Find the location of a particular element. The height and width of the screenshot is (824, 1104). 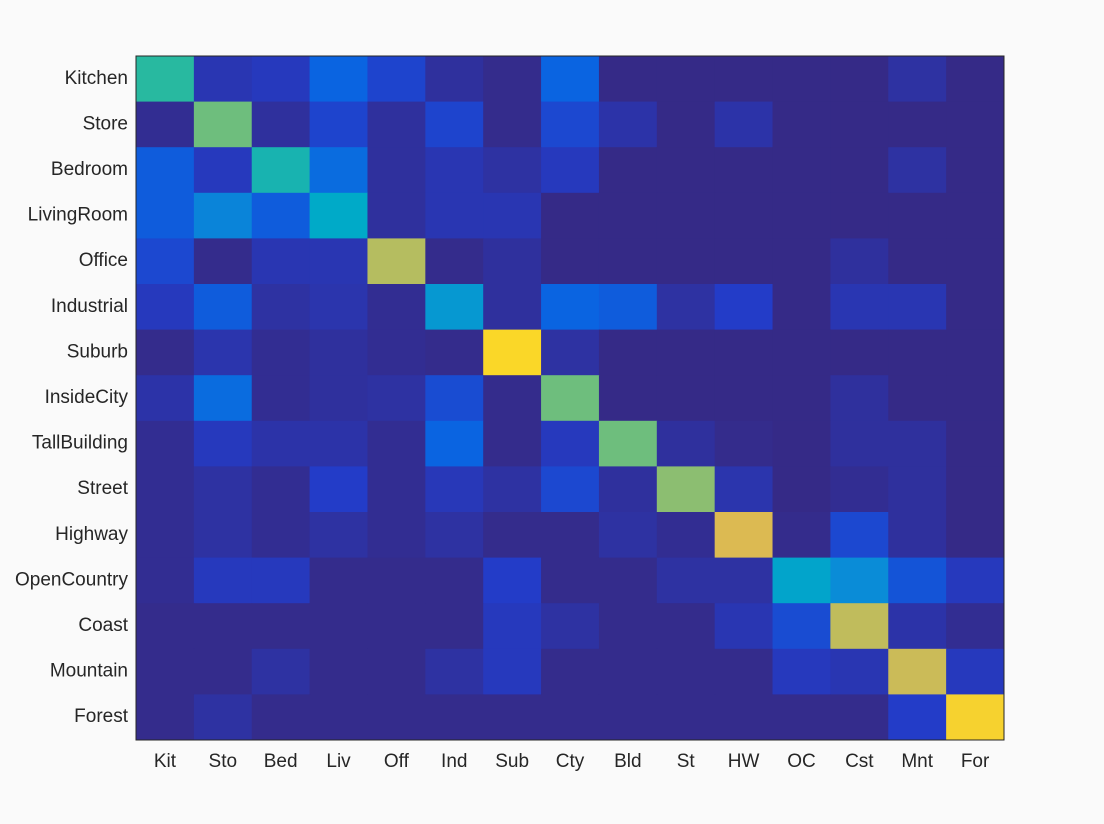

y-tick-label: Store is located at coordinates (105, 123).